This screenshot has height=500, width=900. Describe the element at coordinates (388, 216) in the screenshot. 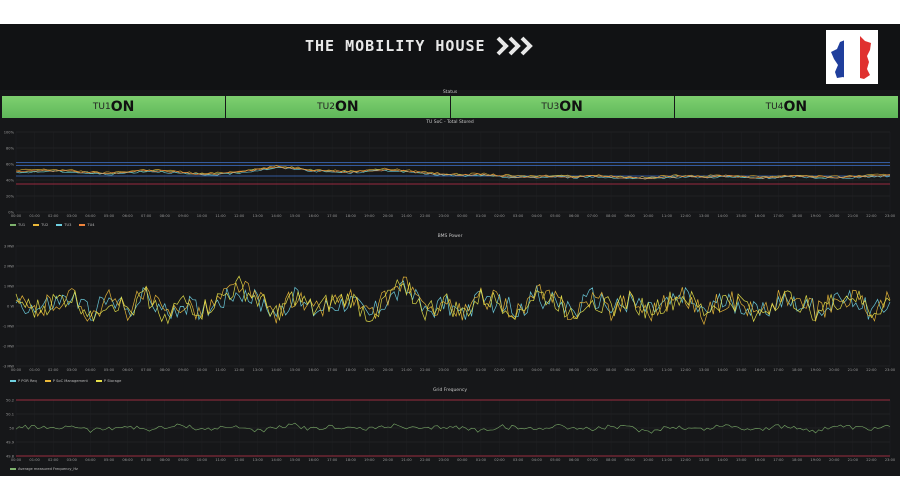

I see `x-tick-label: 20:00` at that location.